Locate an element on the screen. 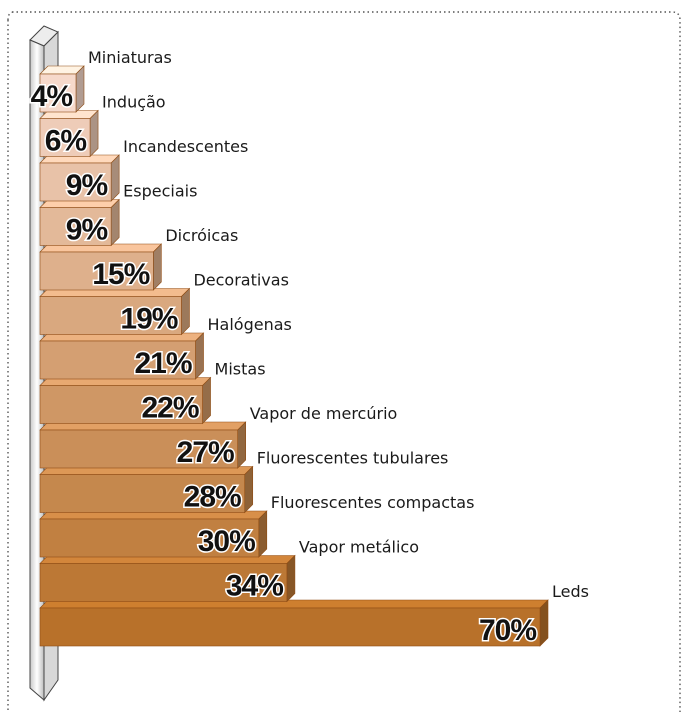  value-label: 6% is located at coordinates (66, 141).